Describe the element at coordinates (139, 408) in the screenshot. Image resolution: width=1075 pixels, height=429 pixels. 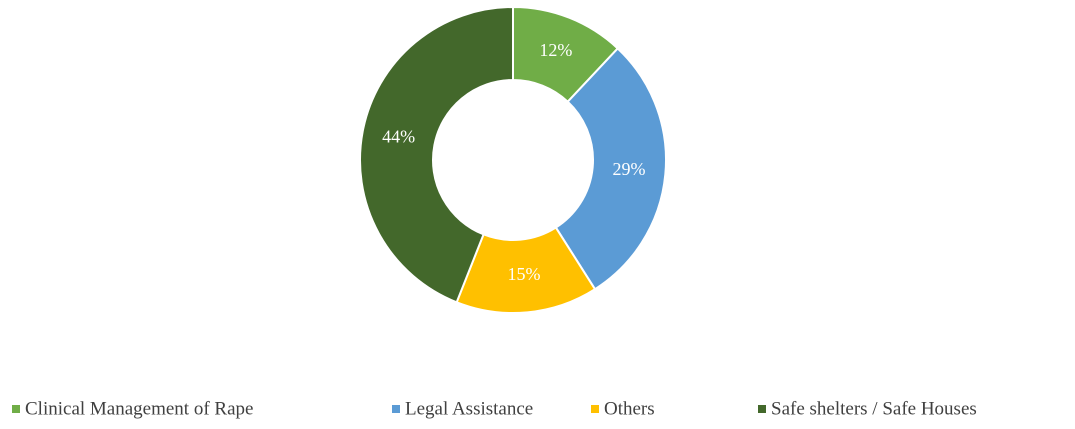
I see `legend-label: Clinical Management of Rape` at that location.